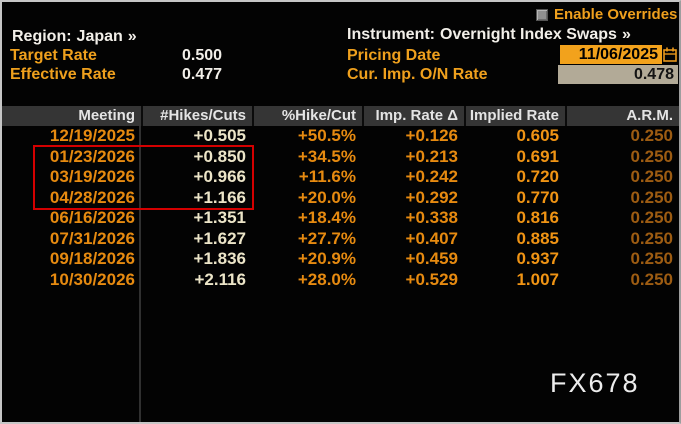 The width and height of the screenshot is (681, 424). What do you see at coordinates (202, 74) in the screenshot?
I see `effective-rate-value: 0.477` at bounding box center [202, 74].